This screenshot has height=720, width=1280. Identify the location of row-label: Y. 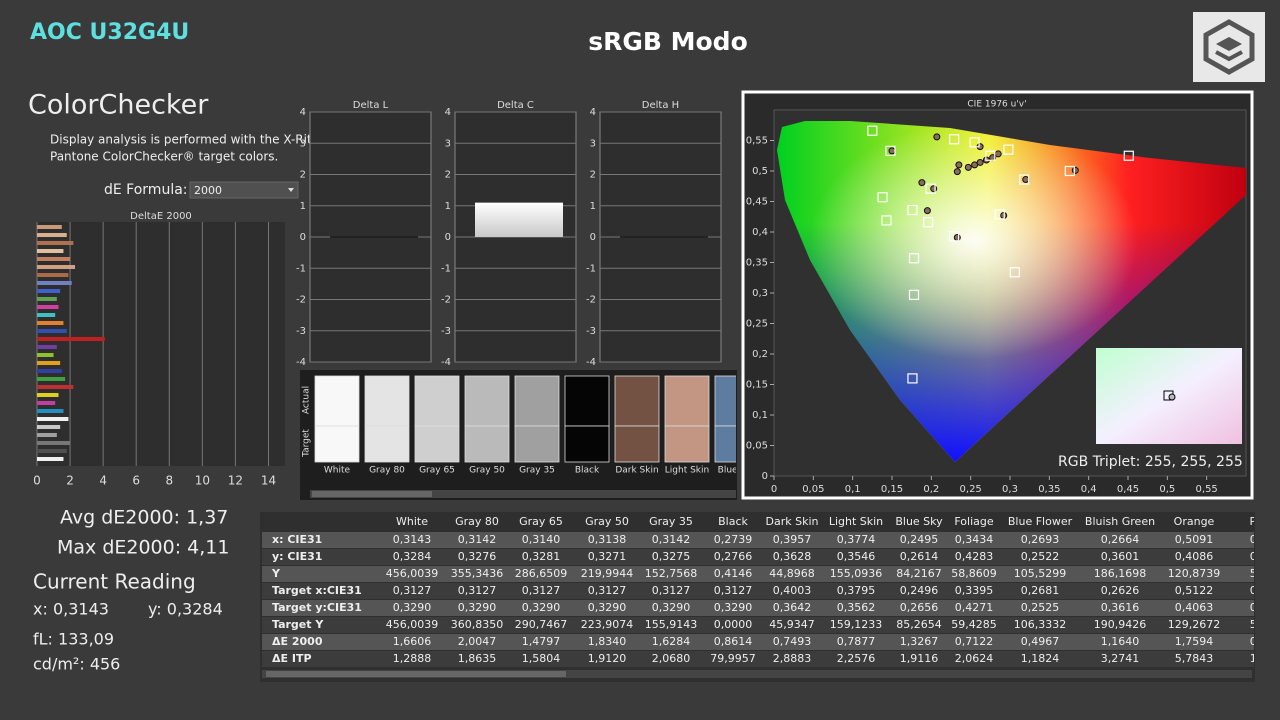
(276, 573).